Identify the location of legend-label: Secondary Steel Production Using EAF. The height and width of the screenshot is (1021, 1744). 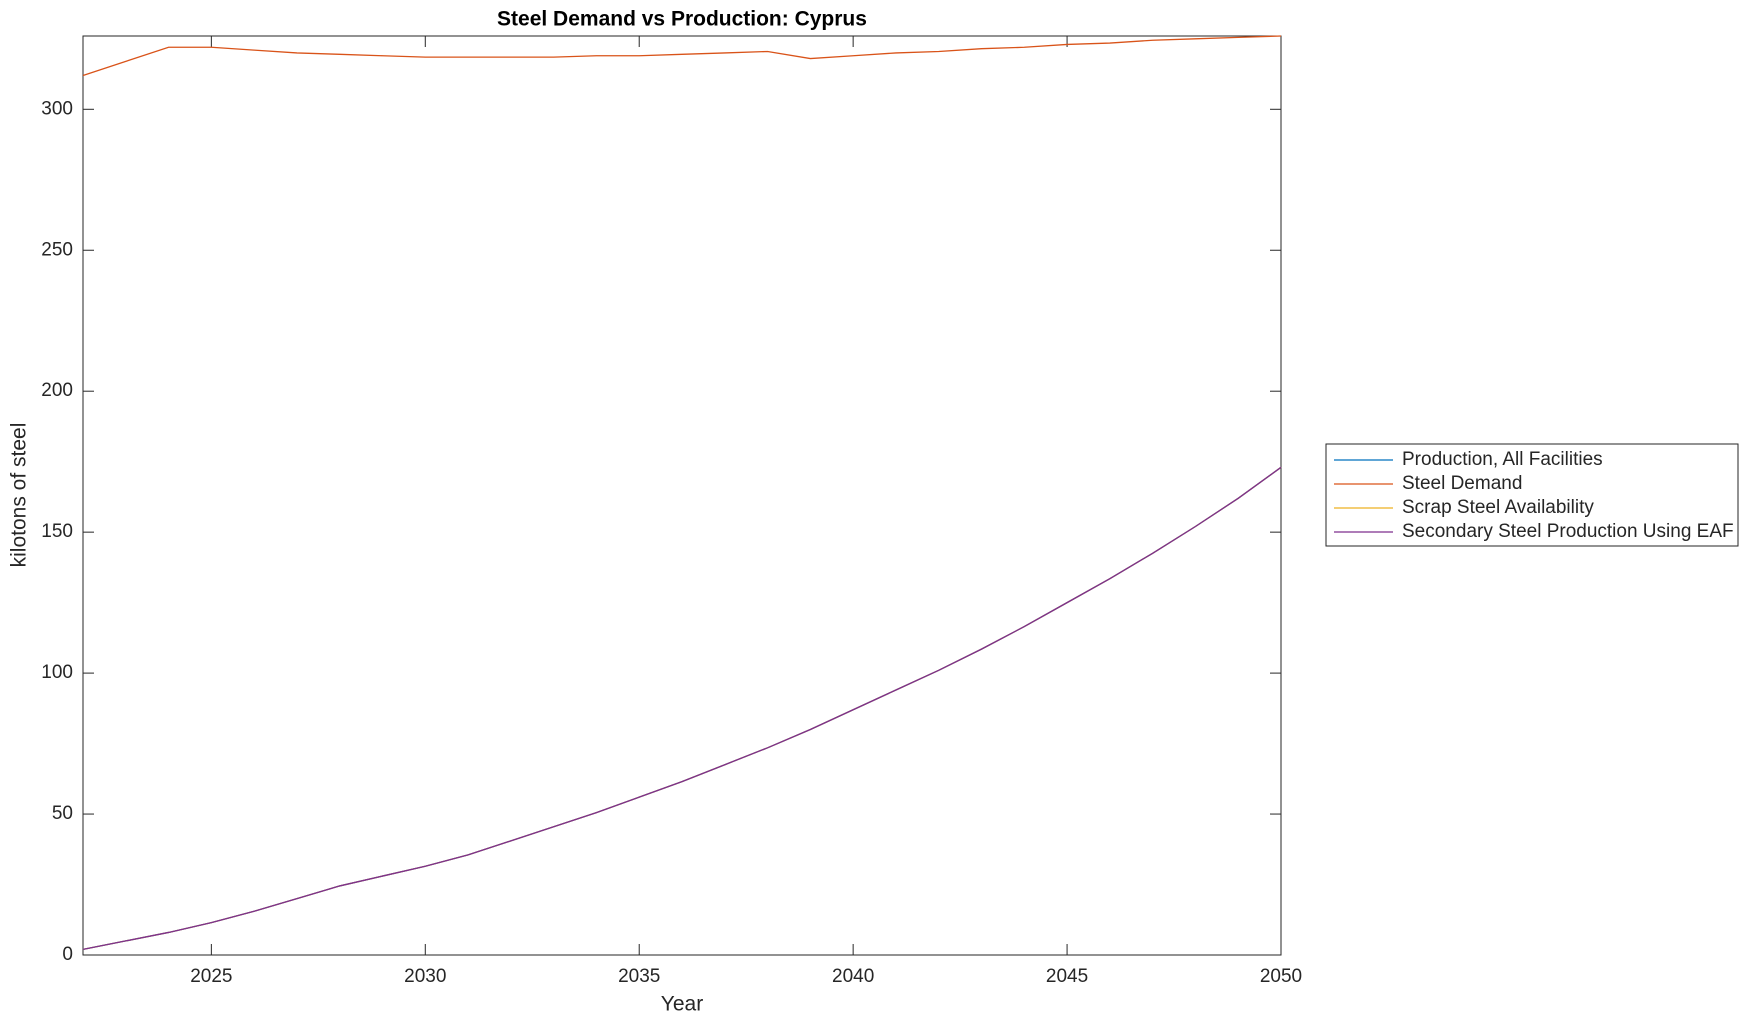
(1568, 531).